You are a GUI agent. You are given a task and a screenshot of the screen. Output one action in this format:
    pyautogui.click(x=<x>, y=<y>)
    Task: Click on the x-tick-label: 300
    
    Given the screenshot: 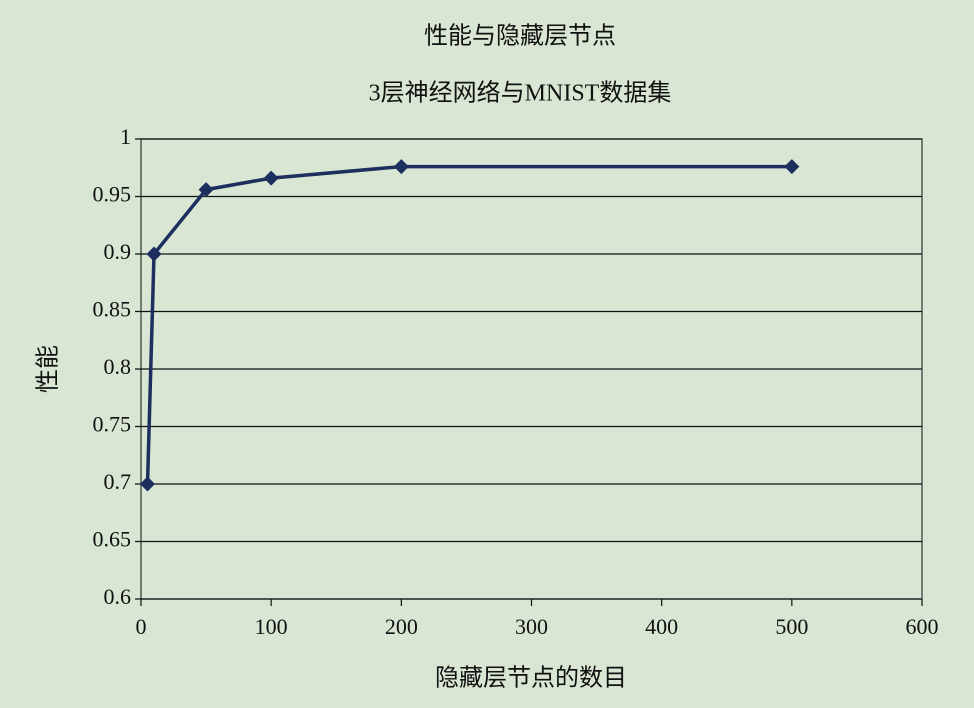 What is the action you would take?
    pyautogui.click(x=531, y=626)
    